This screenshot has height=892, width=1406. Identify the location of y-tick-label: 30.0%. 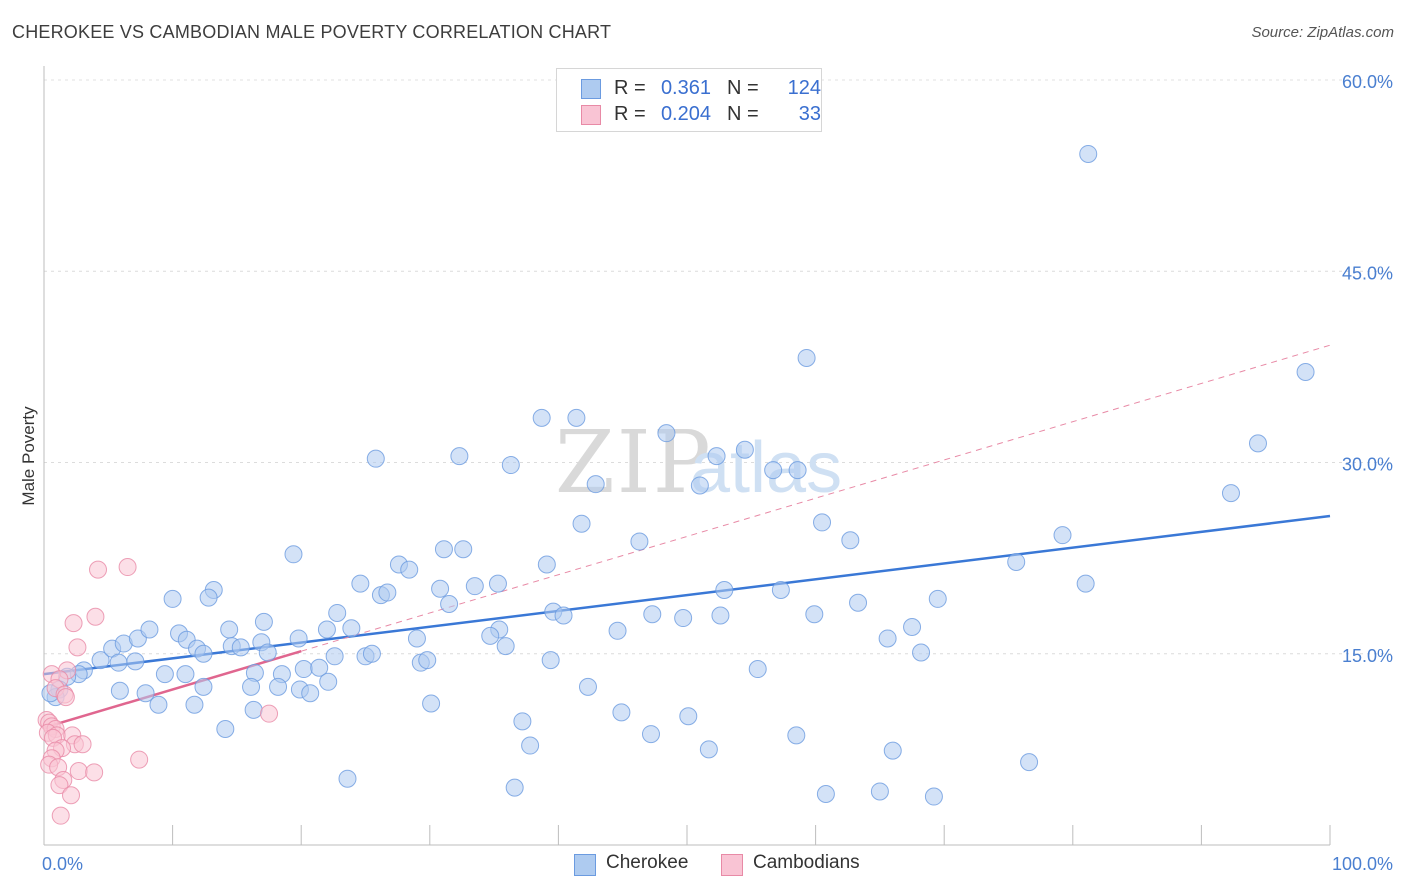
(1367, 465).